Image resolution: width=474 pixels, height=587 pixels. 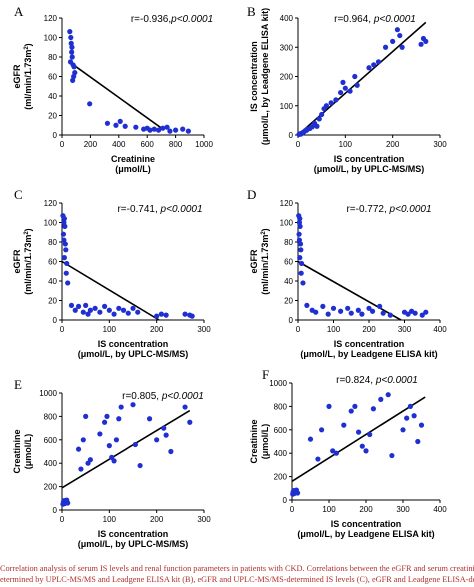 What do you see at coordinates (133, 159) in the screenshot?
I see `panel-a-x-label: Creatinine` at bounding box center [133, 159].